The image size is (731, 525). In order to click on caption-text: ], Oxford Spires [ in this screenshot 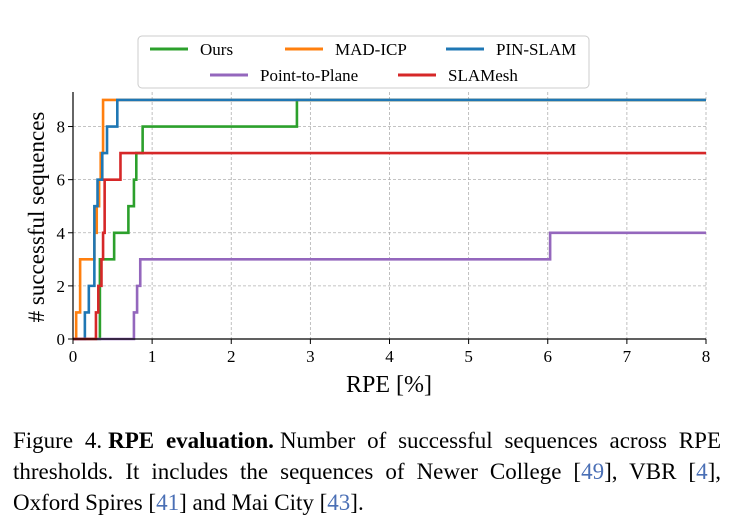, I will do `click(367, 487)`.